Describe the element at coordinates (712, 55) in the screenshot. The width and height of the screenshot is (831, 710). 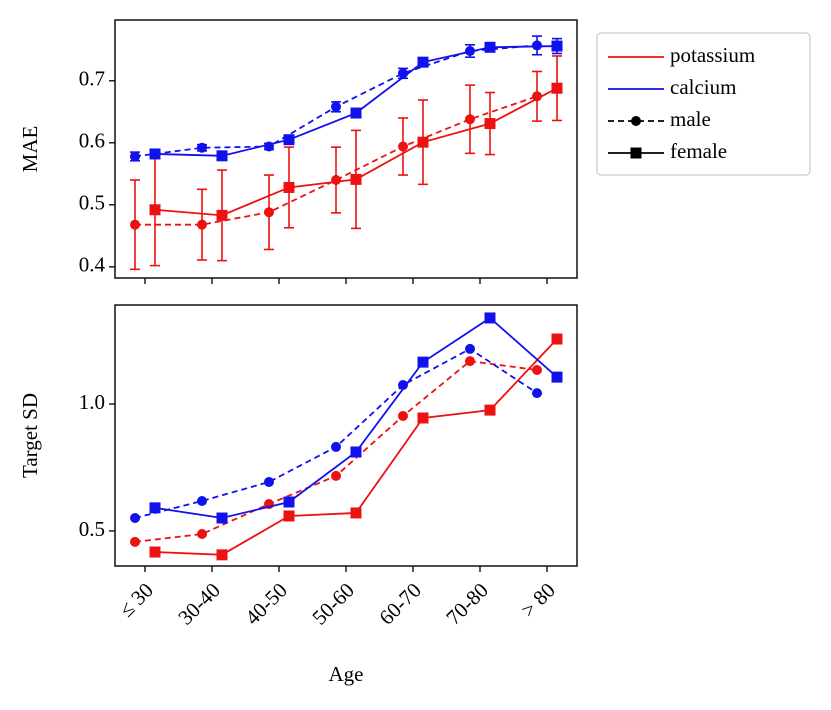
I see `legend-label: potassium` at that location.